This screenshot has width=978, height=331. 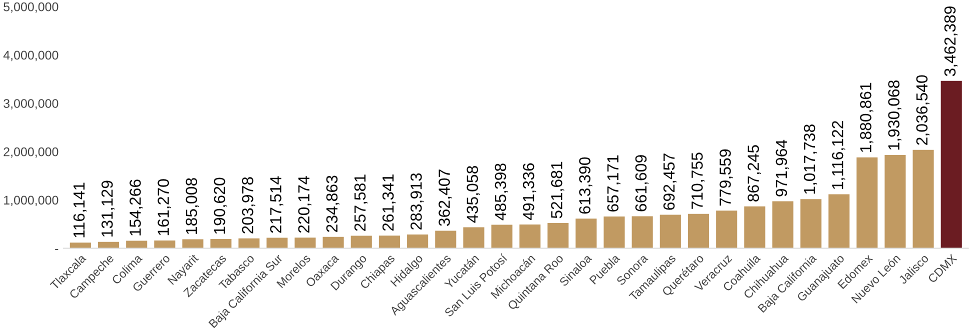 I want to click on data-label: 661,609, so click(x=641, y=183).